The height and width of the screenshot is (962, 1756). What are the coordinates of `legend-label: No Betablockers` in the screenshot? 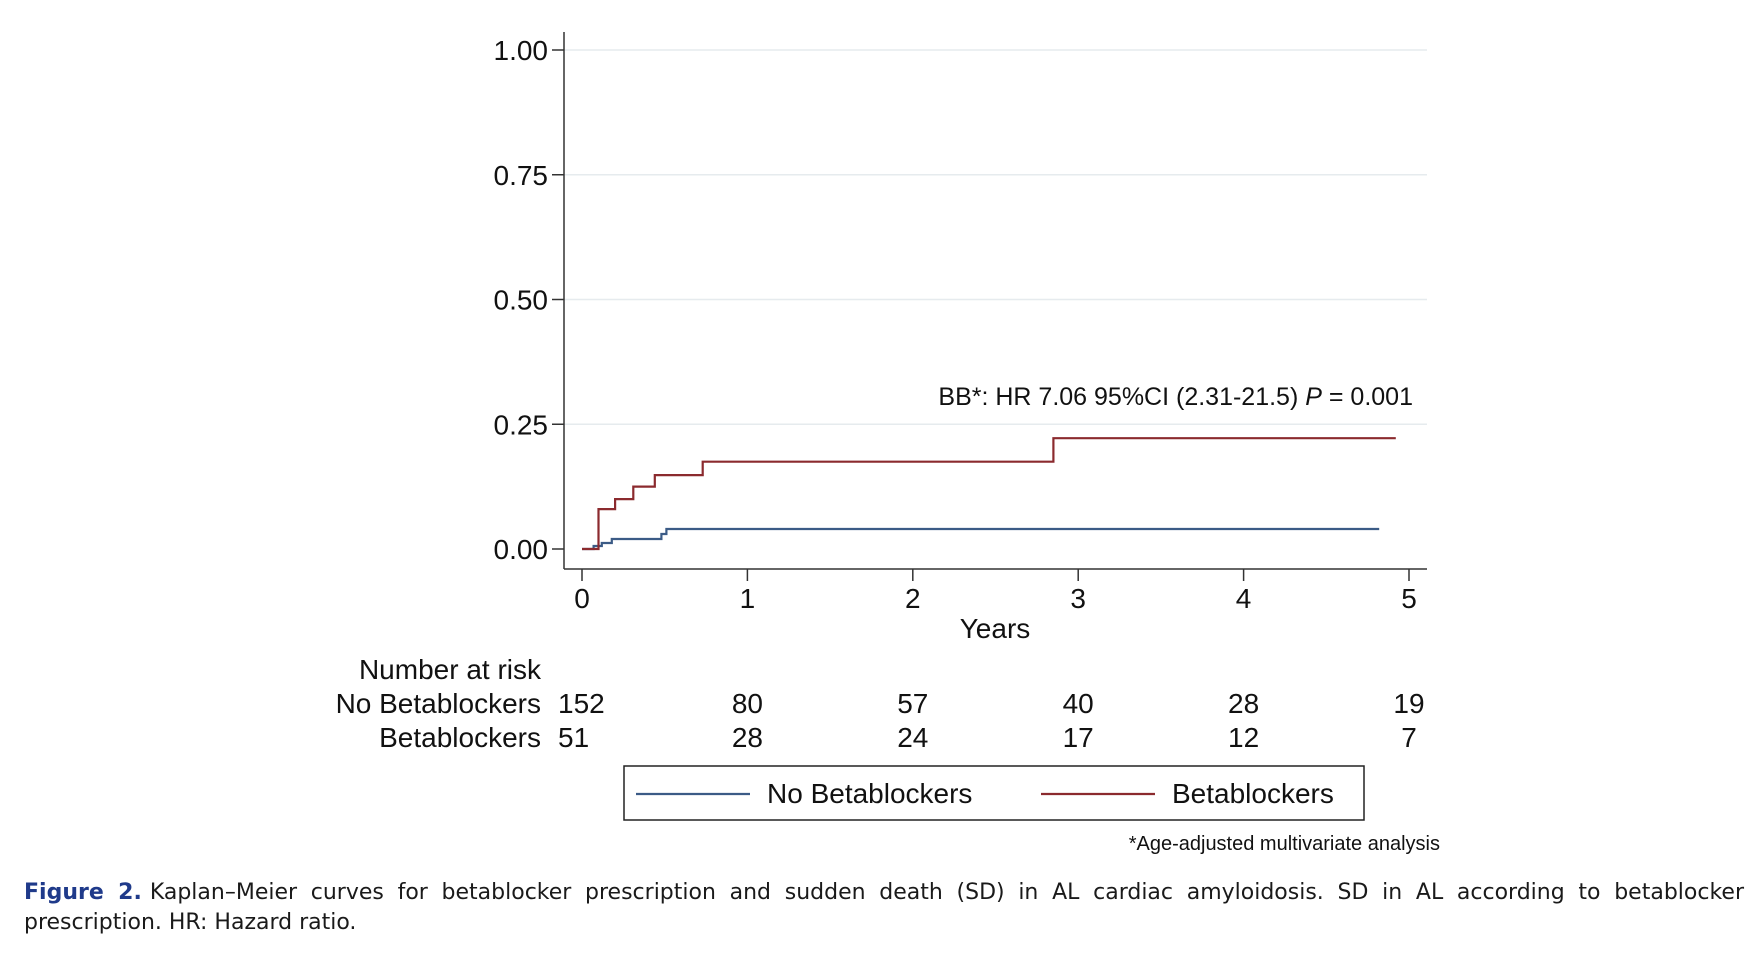 It's located at (869, 793).